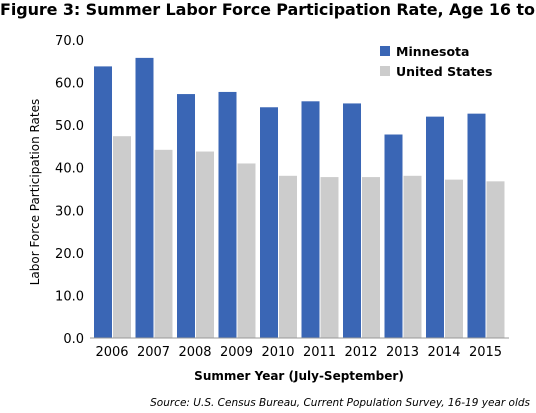  I want to click on y-tick-label: 70.0, so click(69, 41).